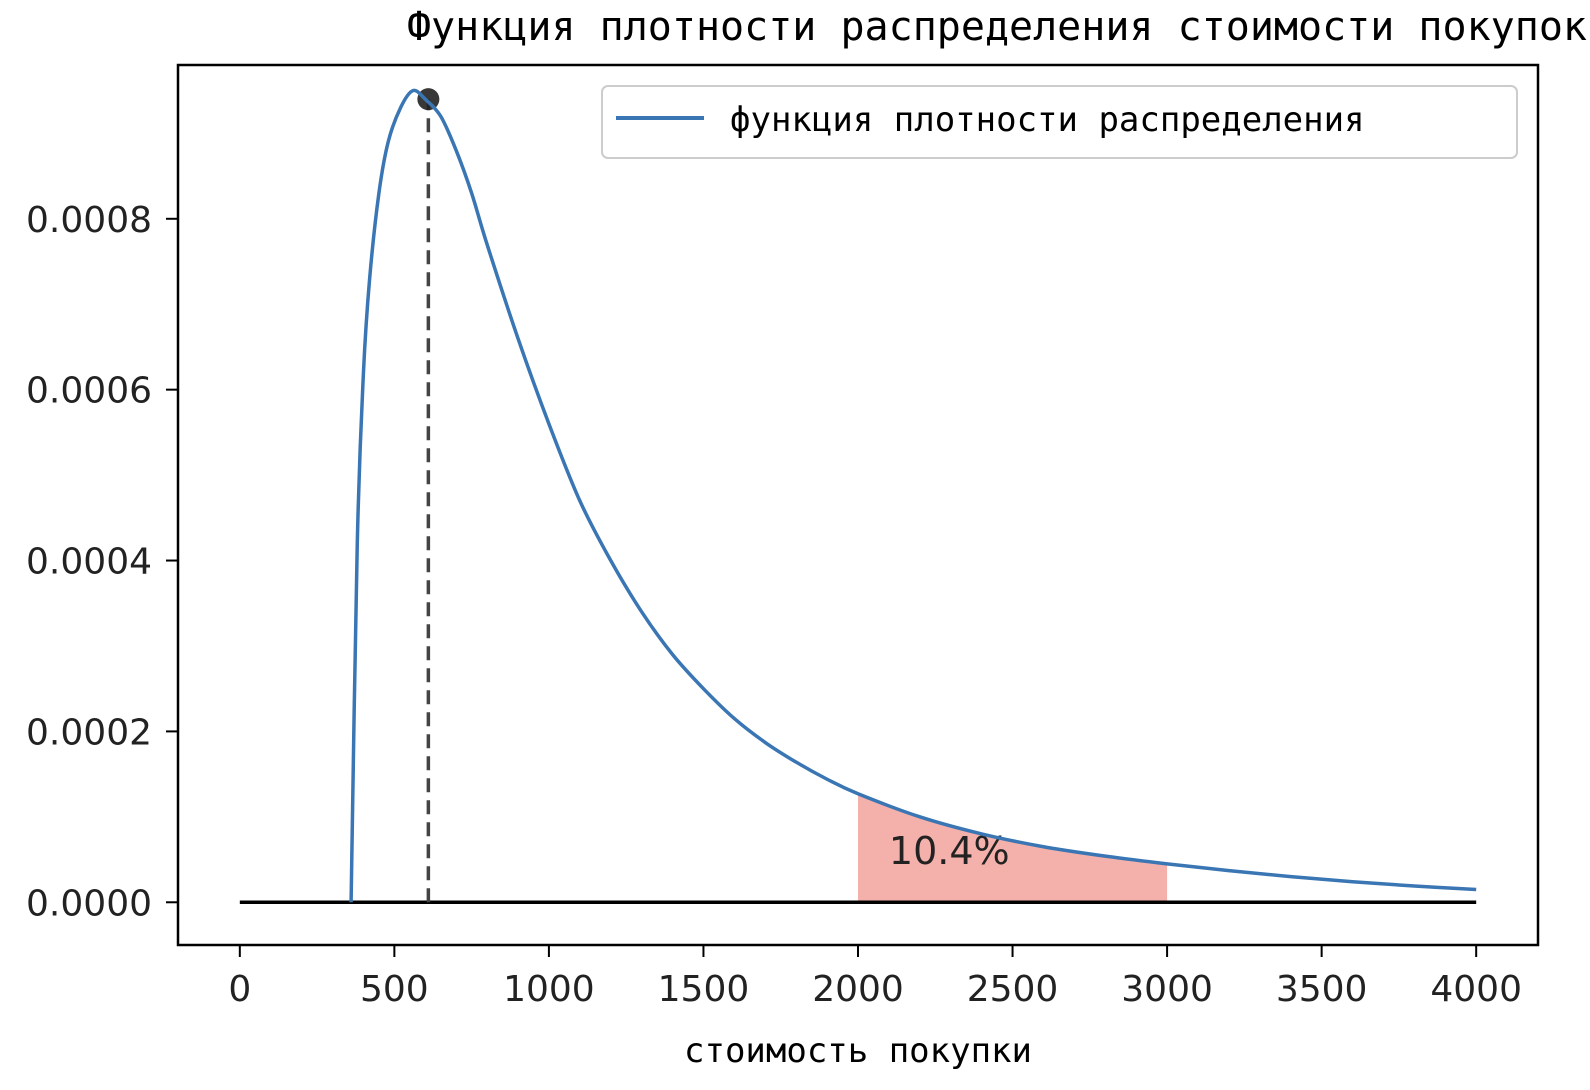  I want to click on y-tick-label: 0.0000, so click(89, 903).